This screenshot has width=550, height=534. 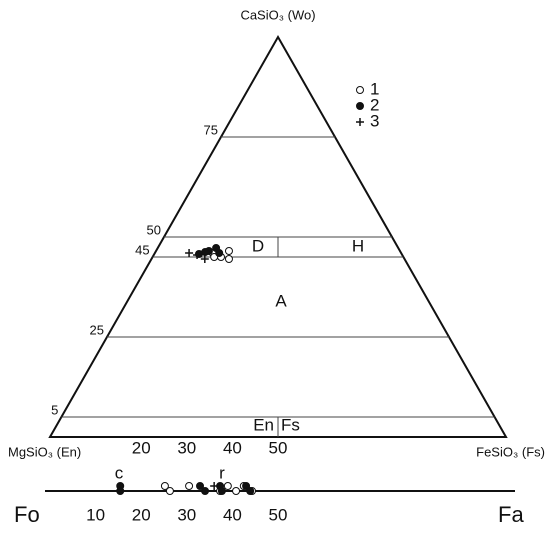 What do you see at coordinates (142, 249) in the screenshot?
I see `wo-tick-label: 45` at bounding box center [142, 249].